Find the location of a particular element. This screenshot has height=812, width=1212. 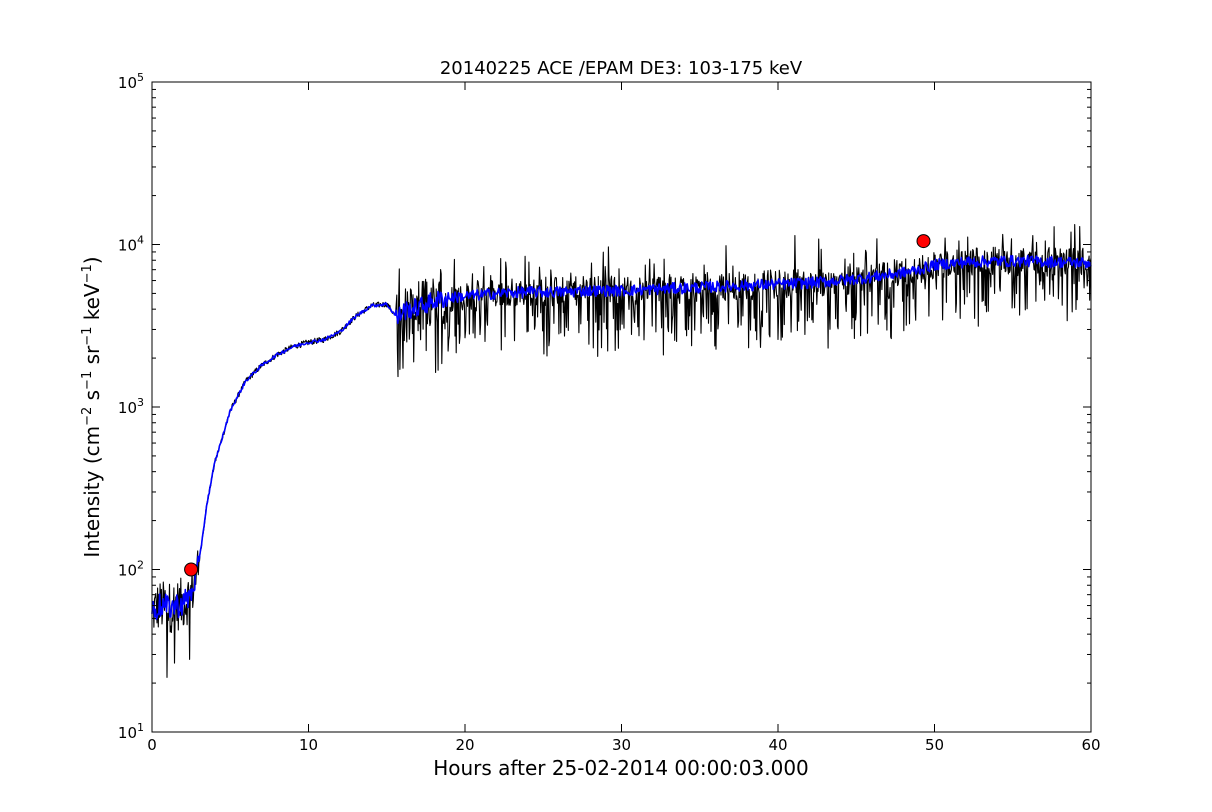

x-tick-label: 60 is located at coordinates (1090, 745).